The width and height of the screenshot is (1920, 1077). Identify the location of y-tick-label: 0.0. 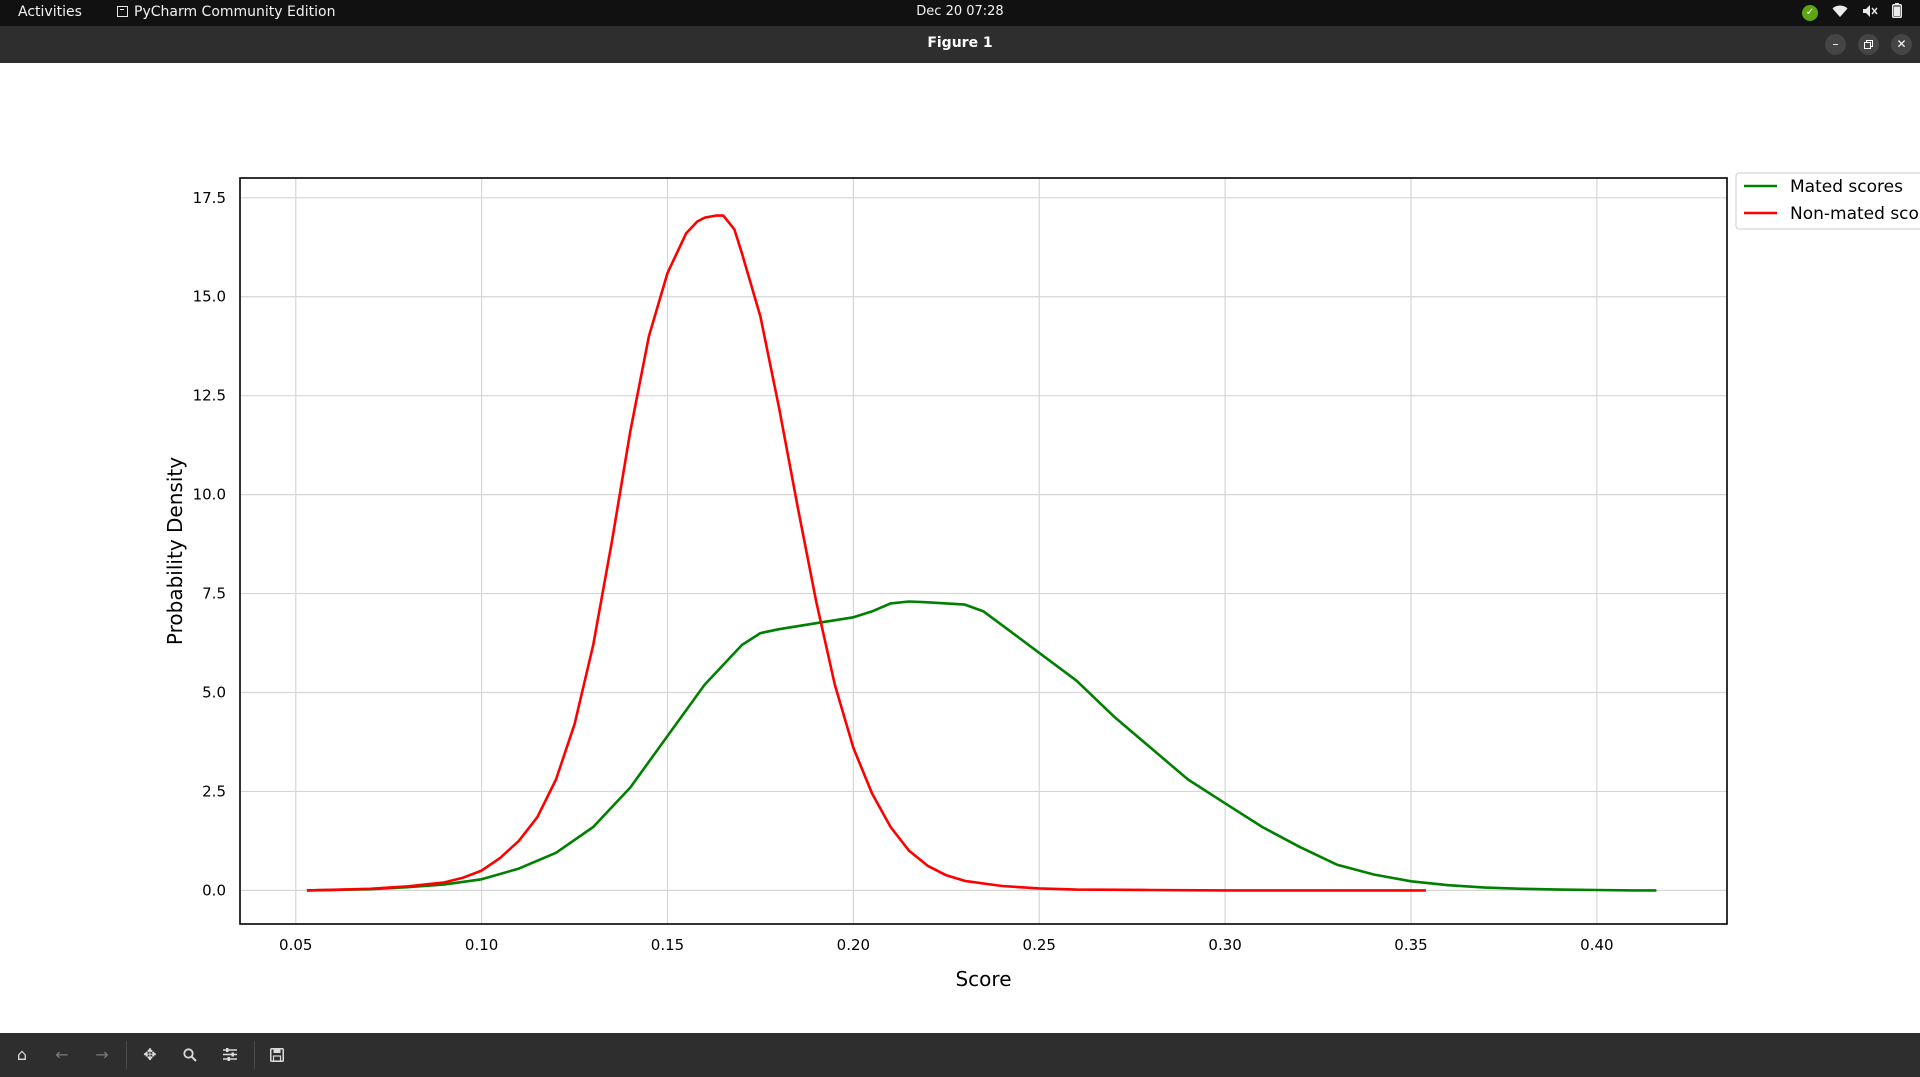
(214, 890).